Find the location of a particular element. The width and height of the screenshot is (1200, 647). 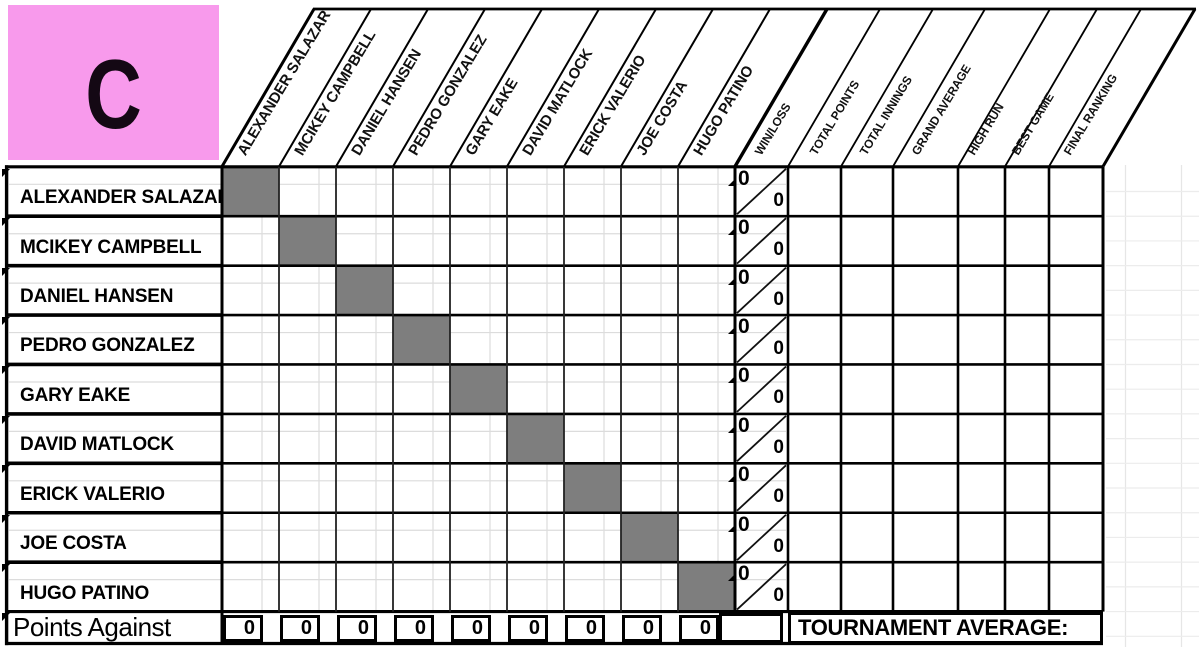

win-loss-footer-cell is located at coordinates (751, 628).